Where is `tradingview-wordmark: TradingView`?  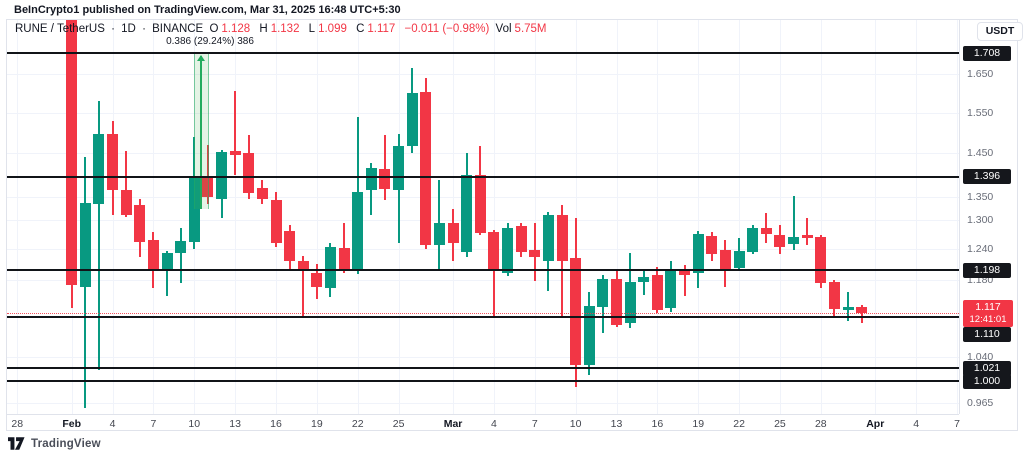
tradingview-wordmark: TradingView is located at coordinates (66, 443).